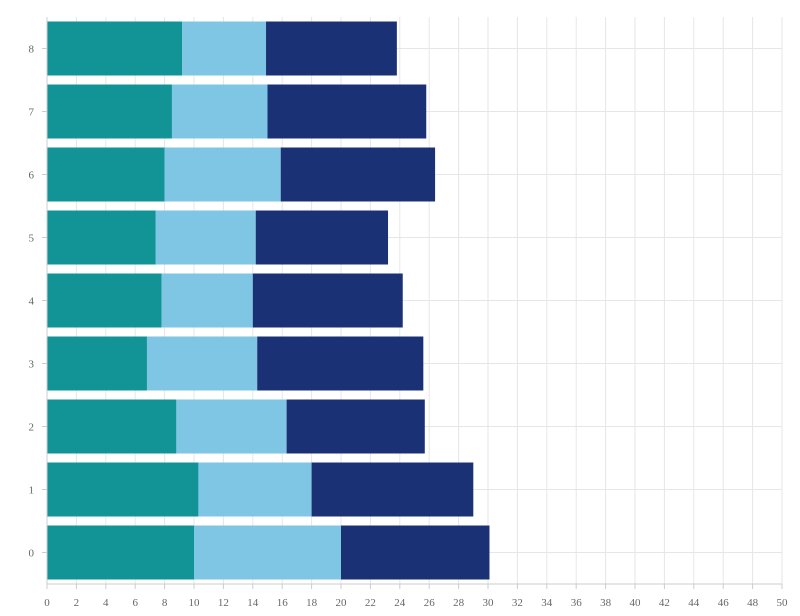  What do you see at coordinates (342, 603) in the screenshot?
I see `x-tick-label: 20` at bounding box center [342, 603].